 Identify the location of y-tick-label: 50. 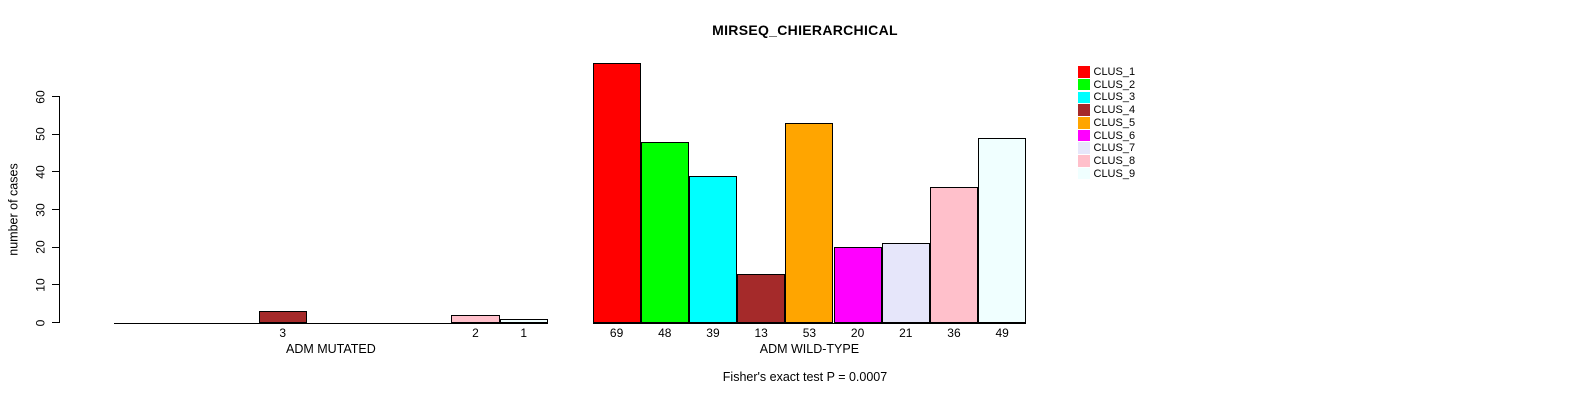
(40, 134).